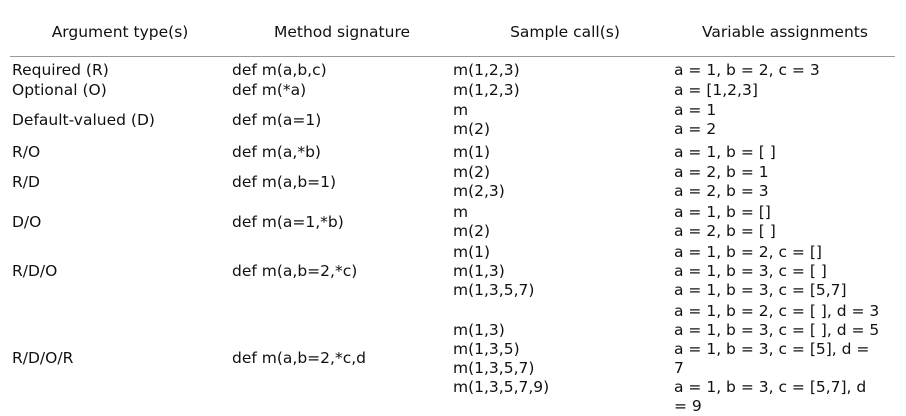  I want to click on assignment-line: a = 2, b = 1, so click(721, 172).